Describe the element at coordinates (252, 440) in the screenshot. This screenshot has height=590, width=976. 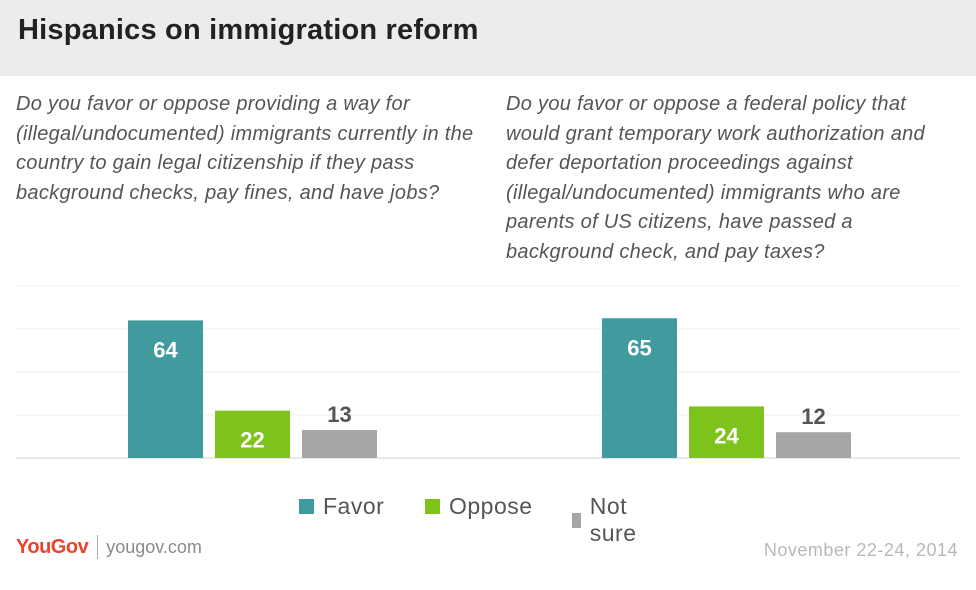
I see `data-label-oppose-q1: 22` at that location.